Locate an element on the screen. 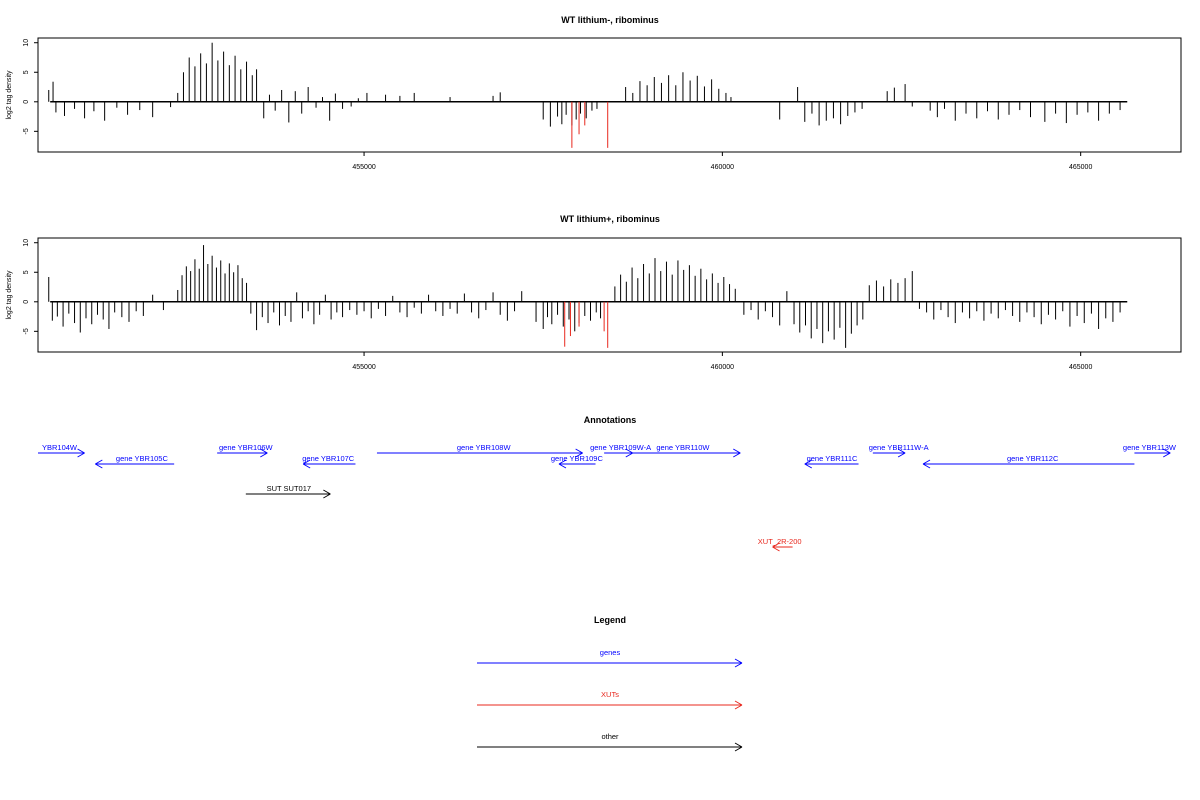  annotation-arrow: gene YBR106W is located at coordinates (245, 450).